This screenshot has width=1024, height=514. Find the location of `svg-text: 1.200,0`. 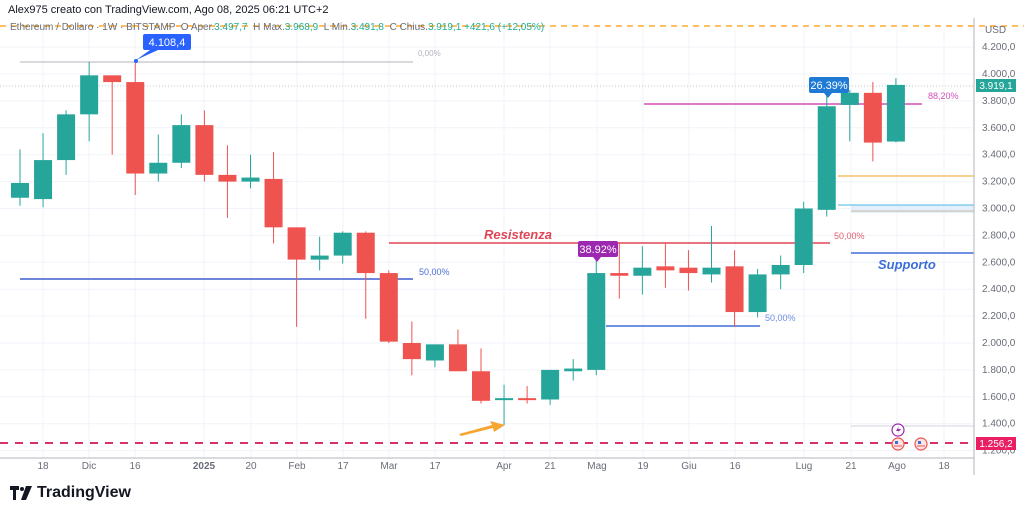

svg-text: 1.200,0 is located at coordinates (999, 451).